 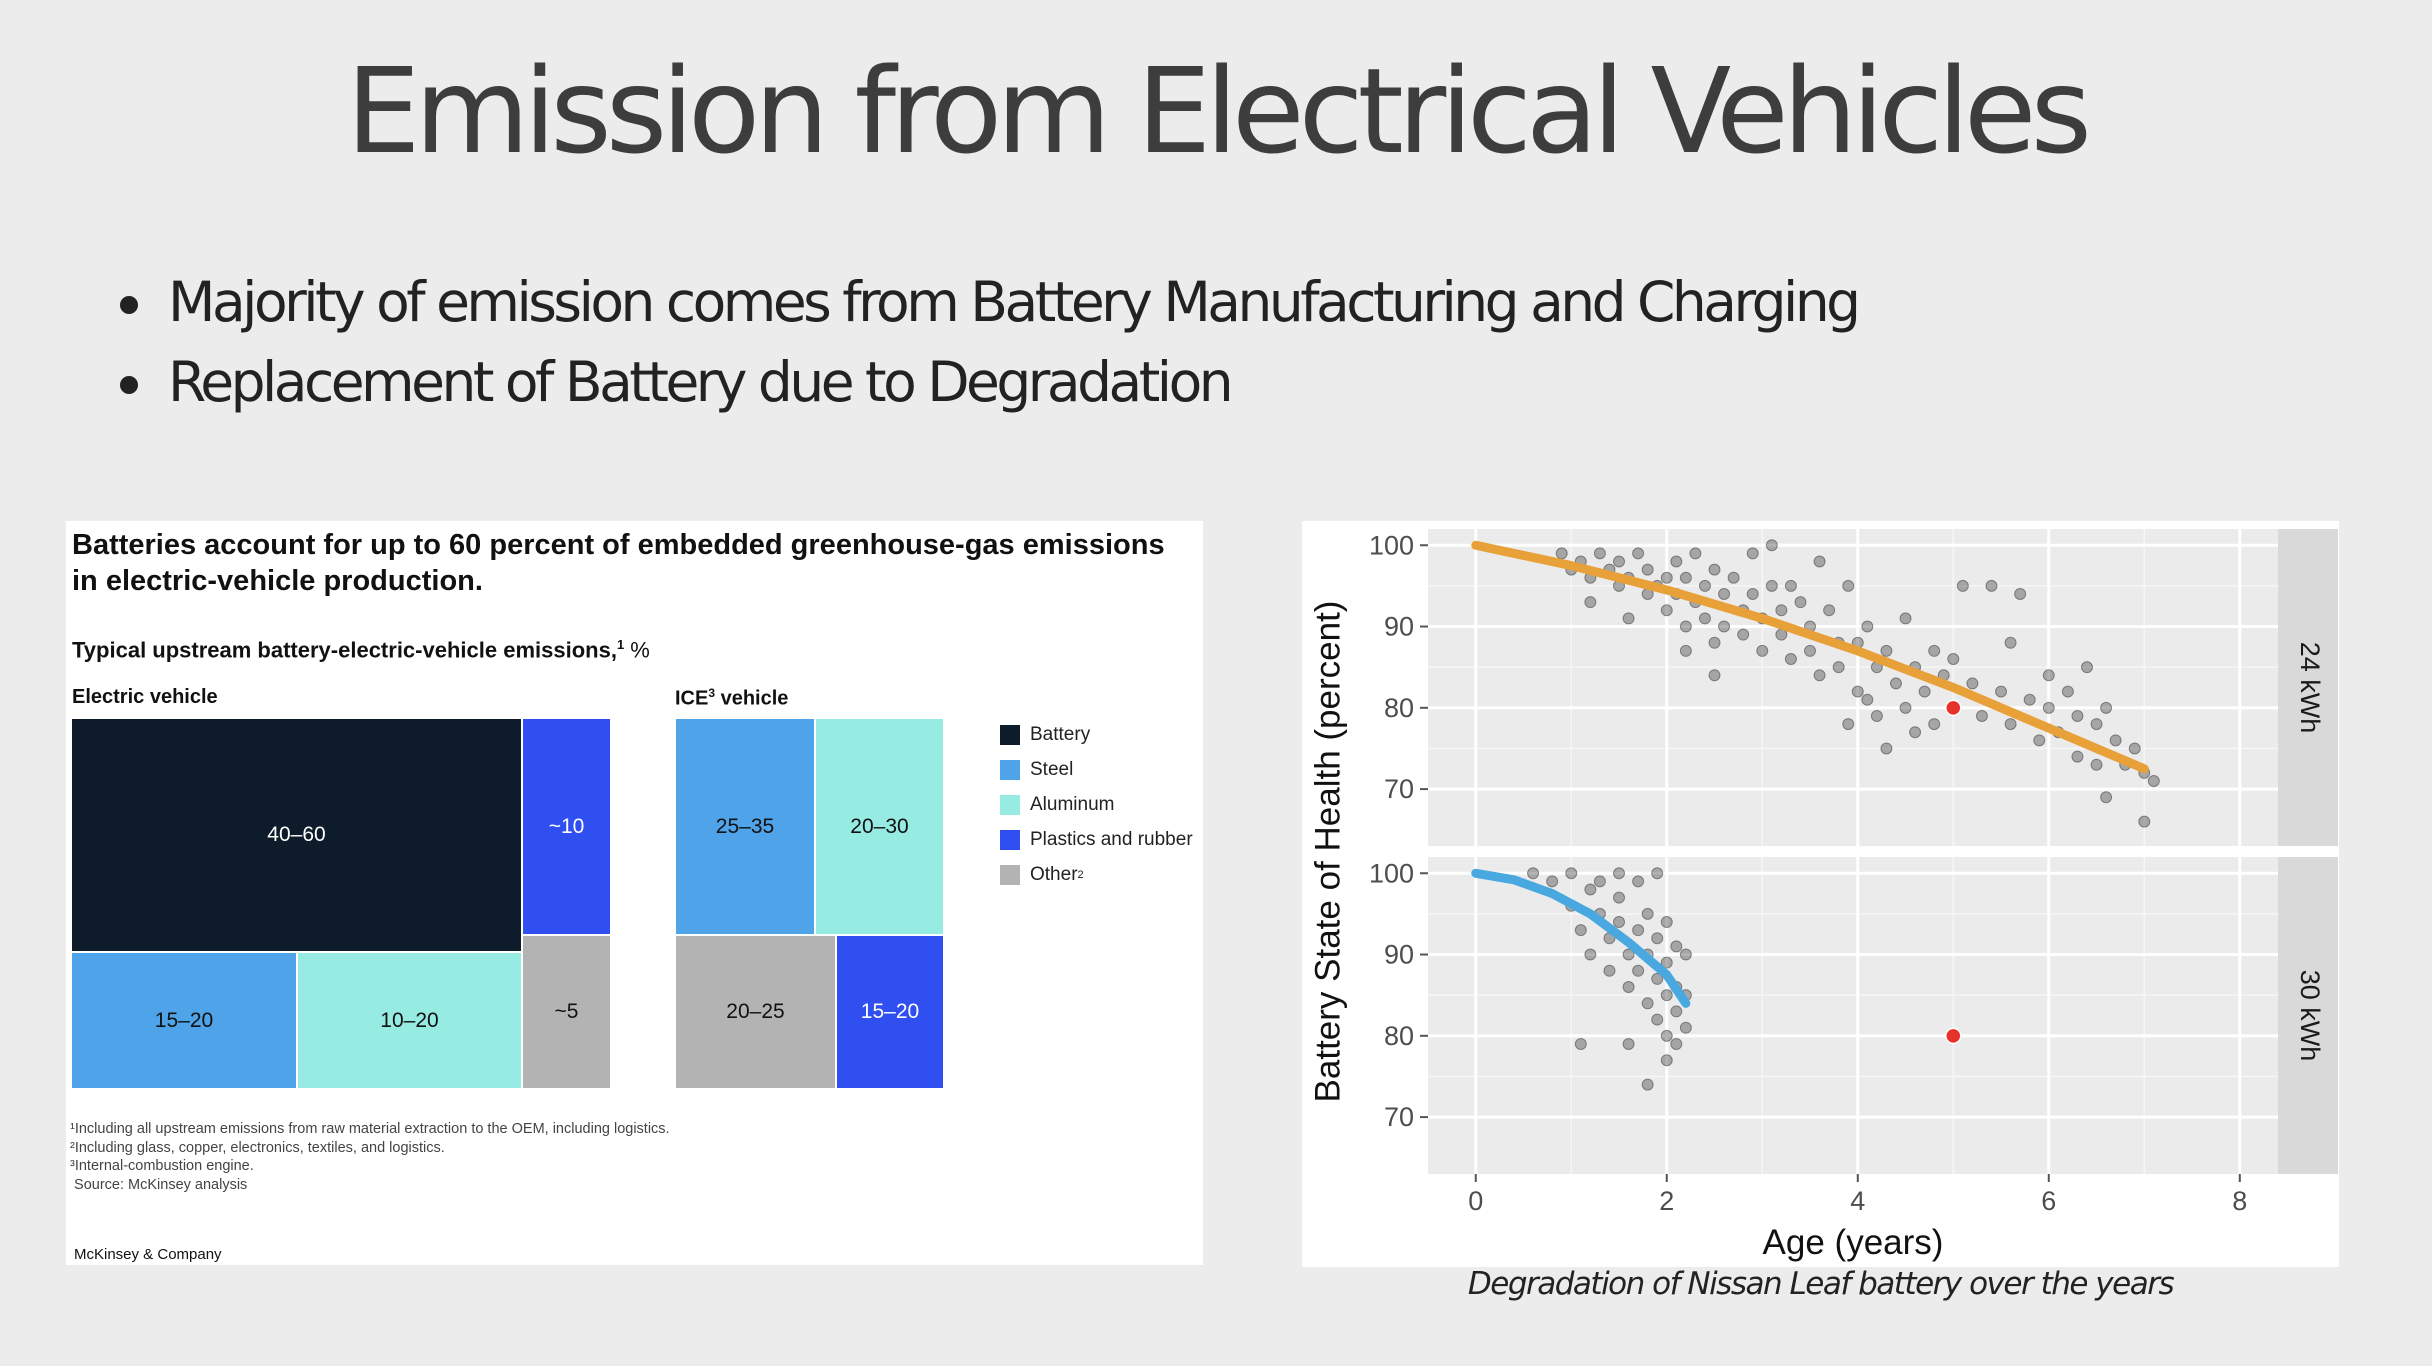 What do you see at coordinates (566, 1012) in the screenshot?
I see `ev-tile-other: ~5` at bounding box center [566, 1012].